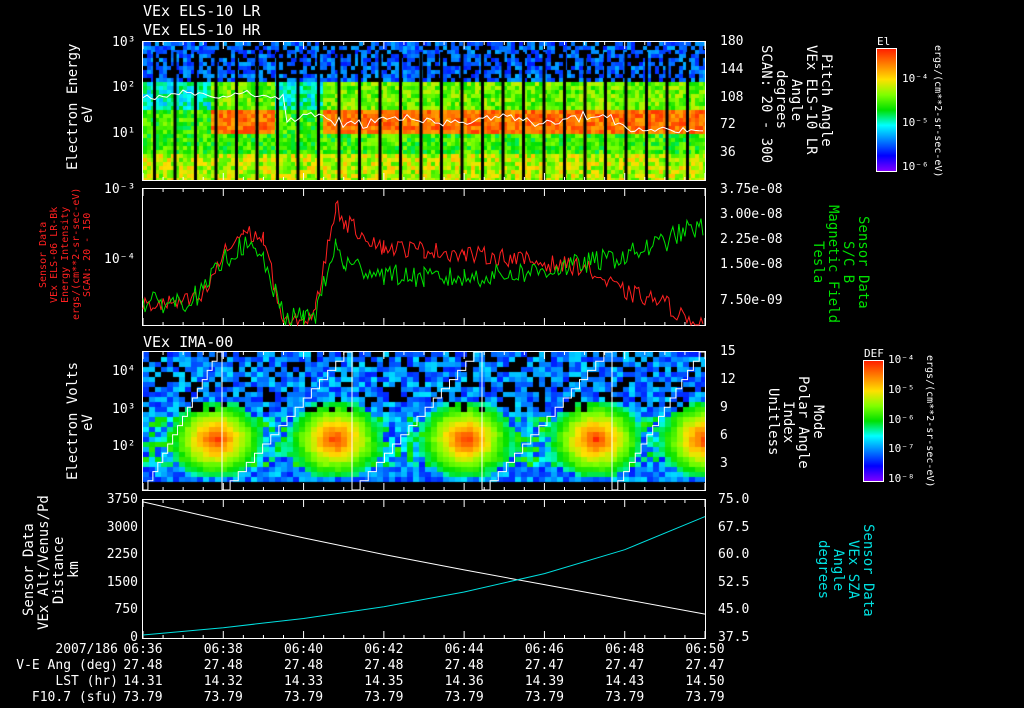  Describe the element at coordinates (705, 681) in the screenshot. I see `footer-value: 14.50` at that location.